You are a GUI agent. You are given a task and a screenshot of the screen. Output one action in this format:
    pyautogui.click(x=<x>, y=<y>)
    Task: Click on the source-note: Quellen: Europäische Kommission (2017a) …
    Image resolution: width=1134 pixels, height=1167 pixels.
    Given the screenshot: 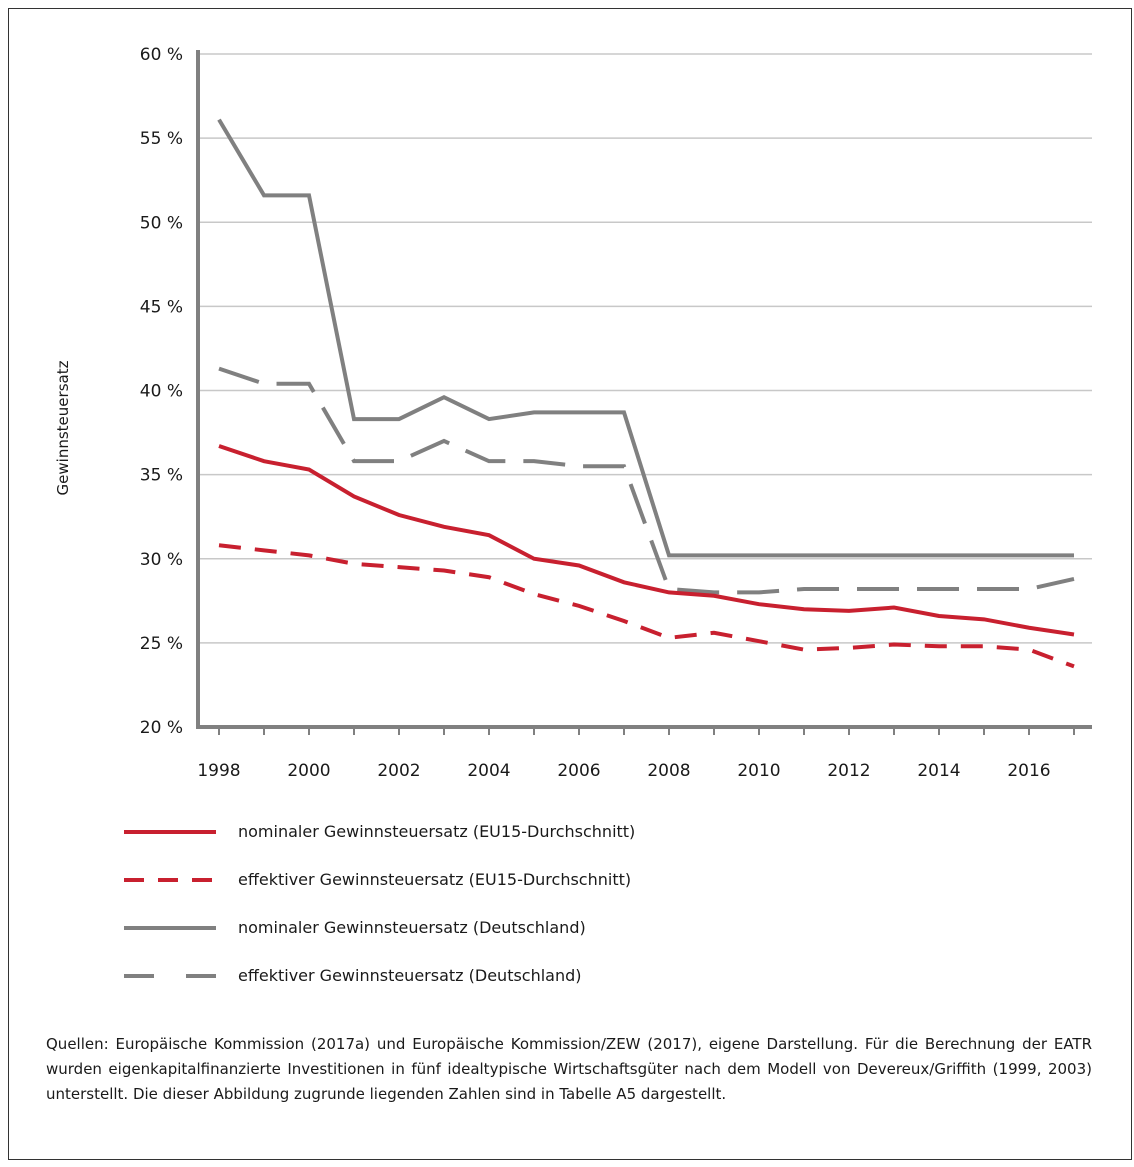 What is the action you would take?
    pyautogui.click(x=569, y=1069)
    